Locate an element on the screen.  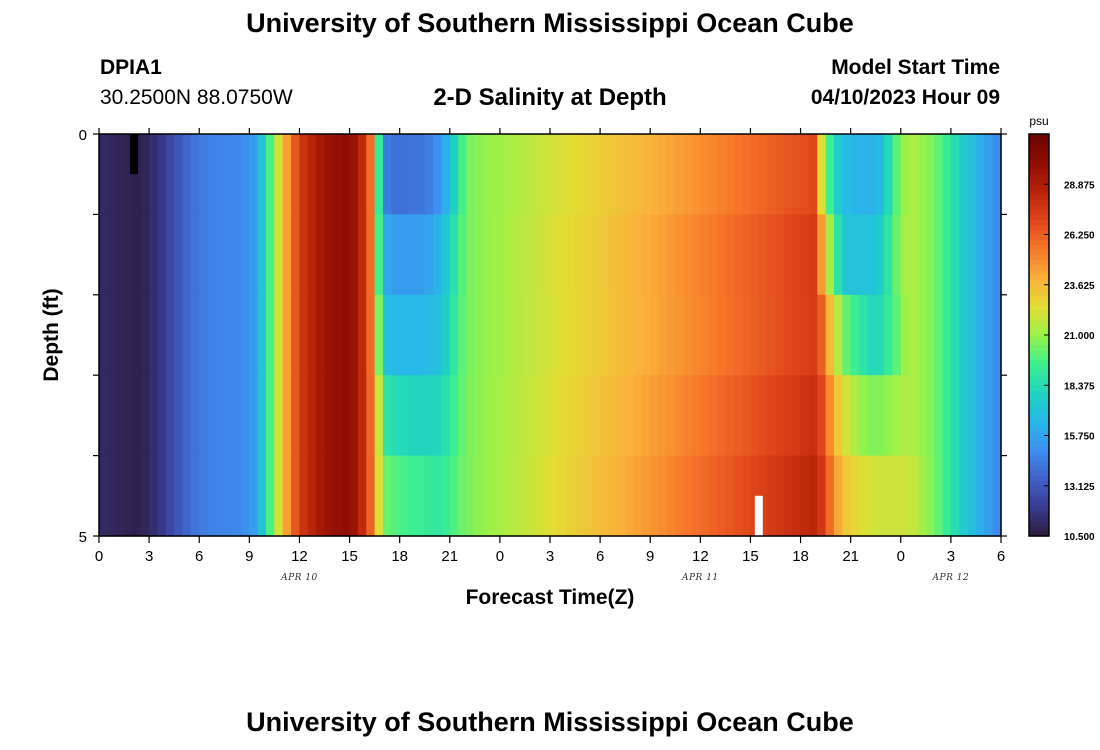
x-axis-label: Forecast Time(Z) is located at coordinates (550, 597).